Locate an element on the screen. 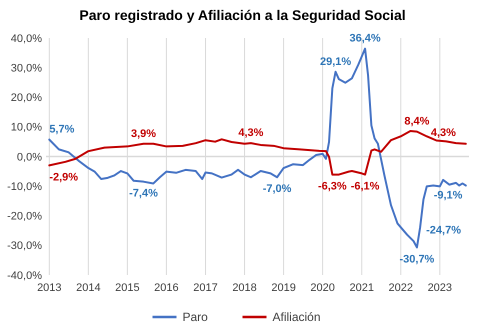  annotation: 5,7% is located at coordinates (62, 130).